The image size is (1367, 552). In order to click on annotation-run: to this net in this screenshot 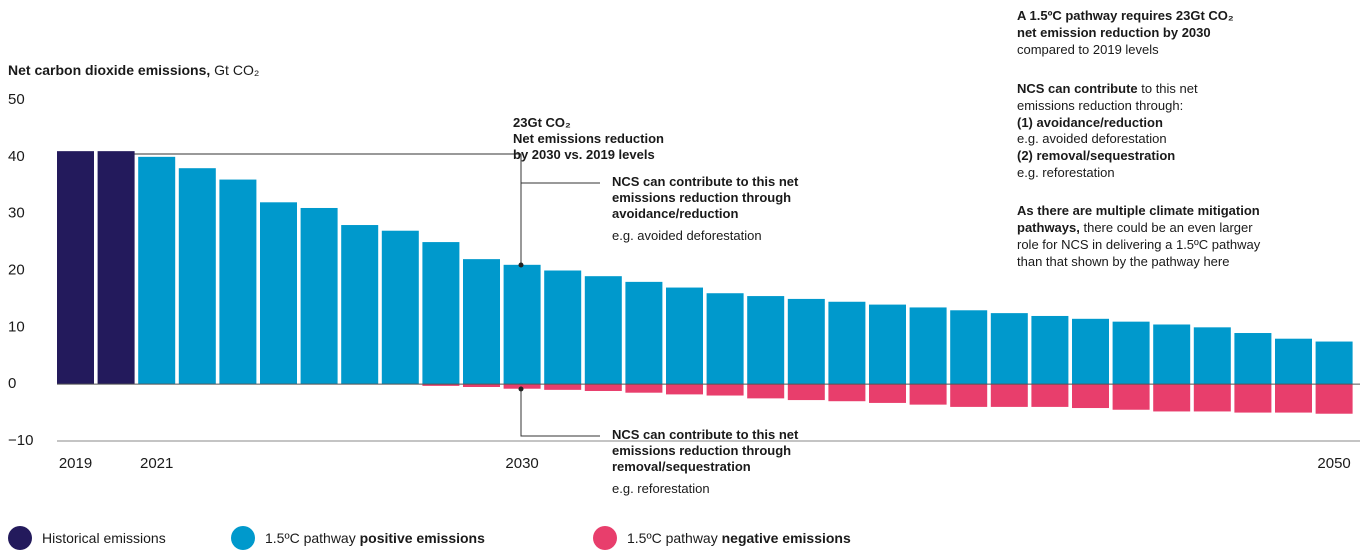, I will do `click(1168, 88)`.